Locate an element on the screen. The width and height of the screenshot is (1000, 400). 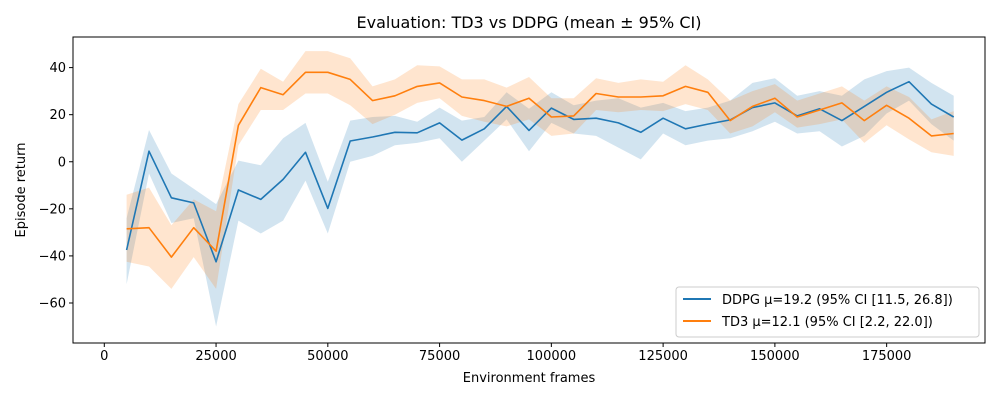
y-tick-label: 40 is located at coordinates (57, 68).